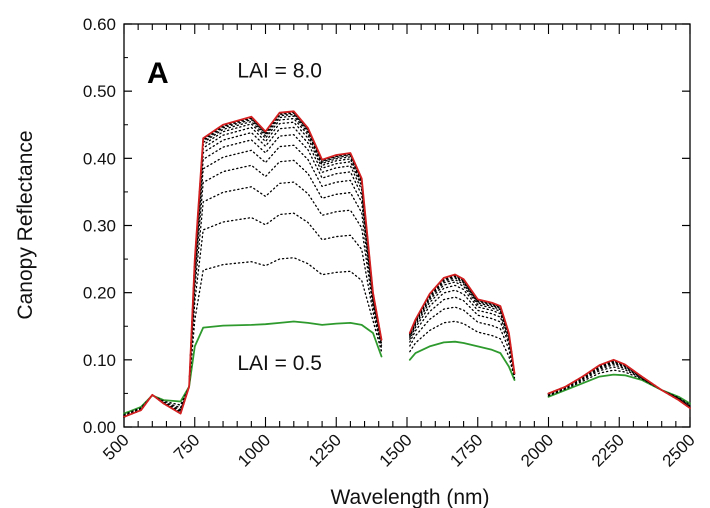 This screenshot has width=710, height=508. What do you see at coordinates (158, 73) in the screenshot?
I see `panel-label: A` at bounding box center [158, 73].